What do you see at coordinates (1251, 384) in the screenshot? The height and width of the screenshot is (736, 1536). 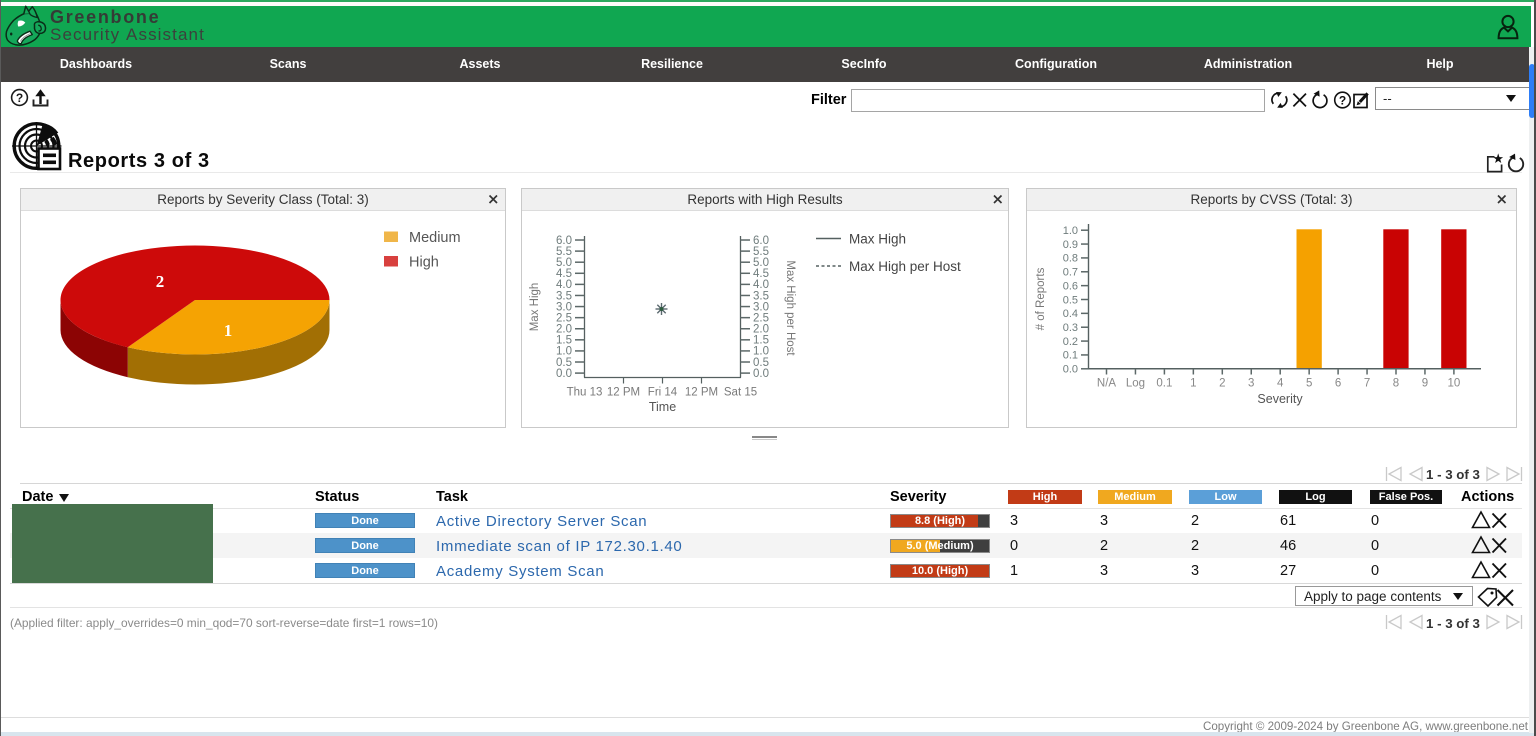 I see `svg-text: 3` at bounding box center [1251, 384].